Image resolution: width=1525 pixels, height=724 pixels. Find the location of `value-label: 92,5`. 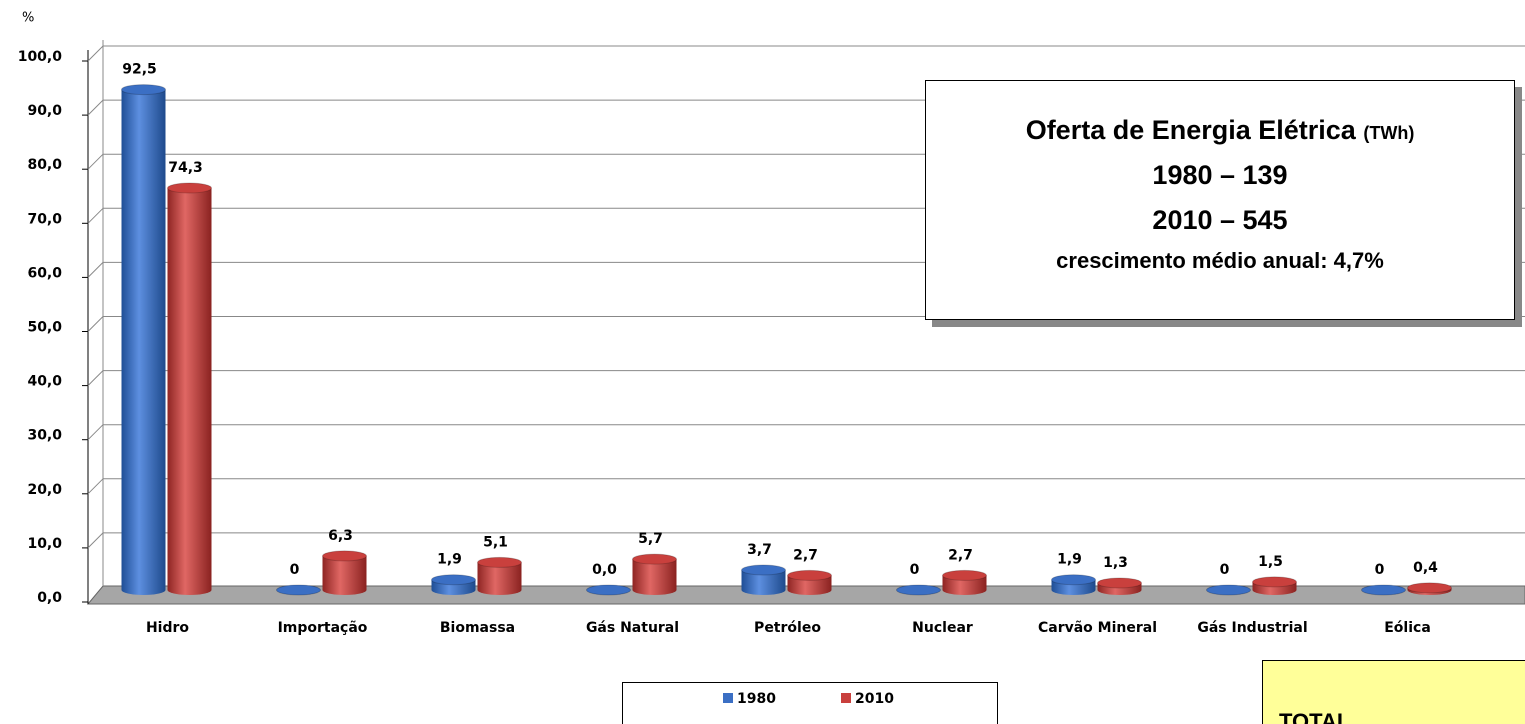

value-label: 92,5 is located at coordinates (139, 70).